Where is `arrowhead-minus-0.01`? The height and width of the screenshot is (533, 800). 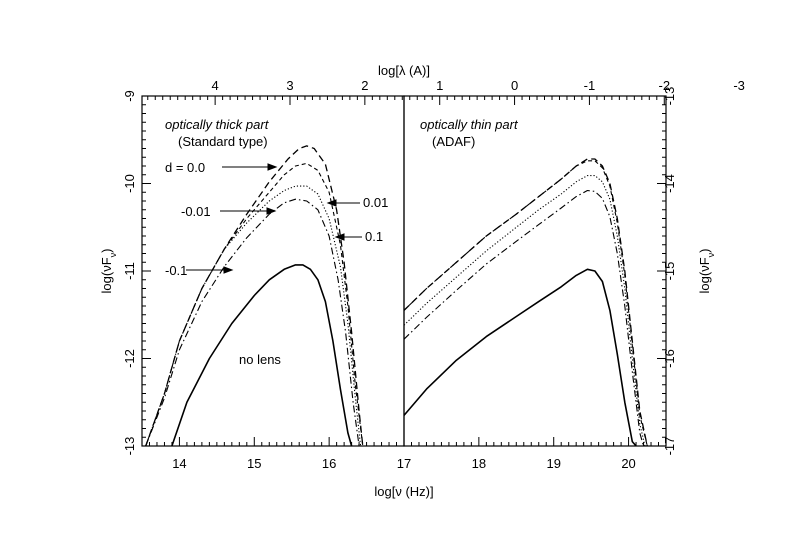 arrowhead-minus-0.01 is located at coordinates (271, 211).